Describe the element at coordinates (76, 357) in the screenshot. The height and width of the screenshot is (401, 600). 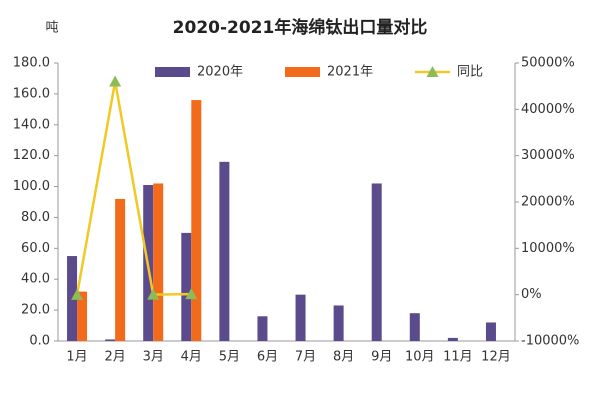
I see `x-tick-label: 1月` at that location.